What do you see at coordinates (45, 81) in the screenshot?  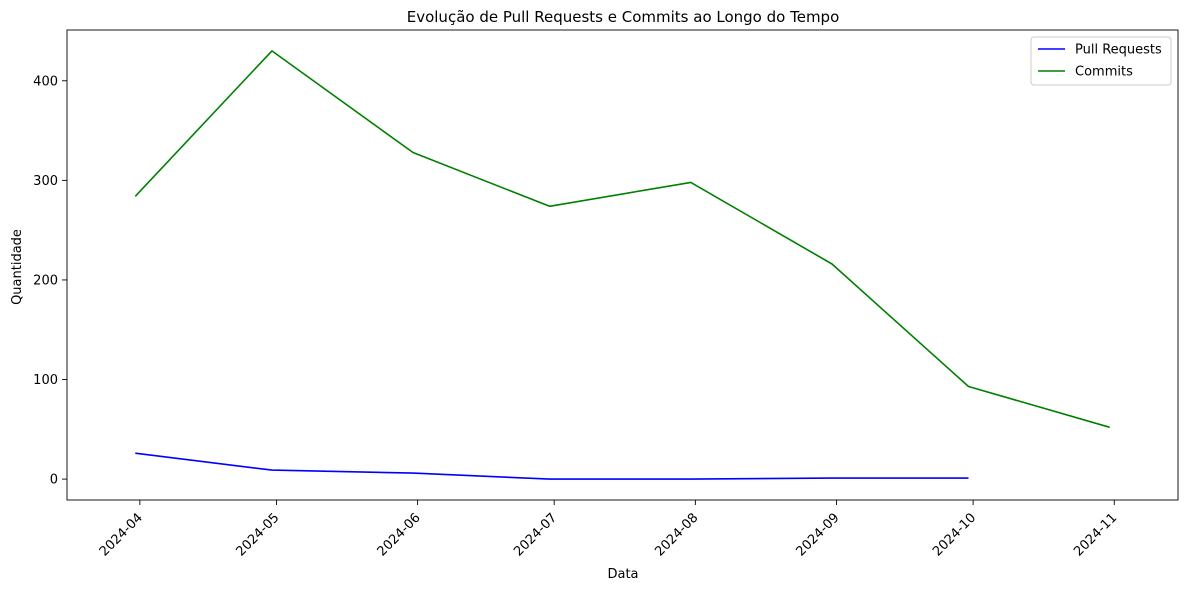 I see `y-tick-label: 400` at bounding box center [45, 81].